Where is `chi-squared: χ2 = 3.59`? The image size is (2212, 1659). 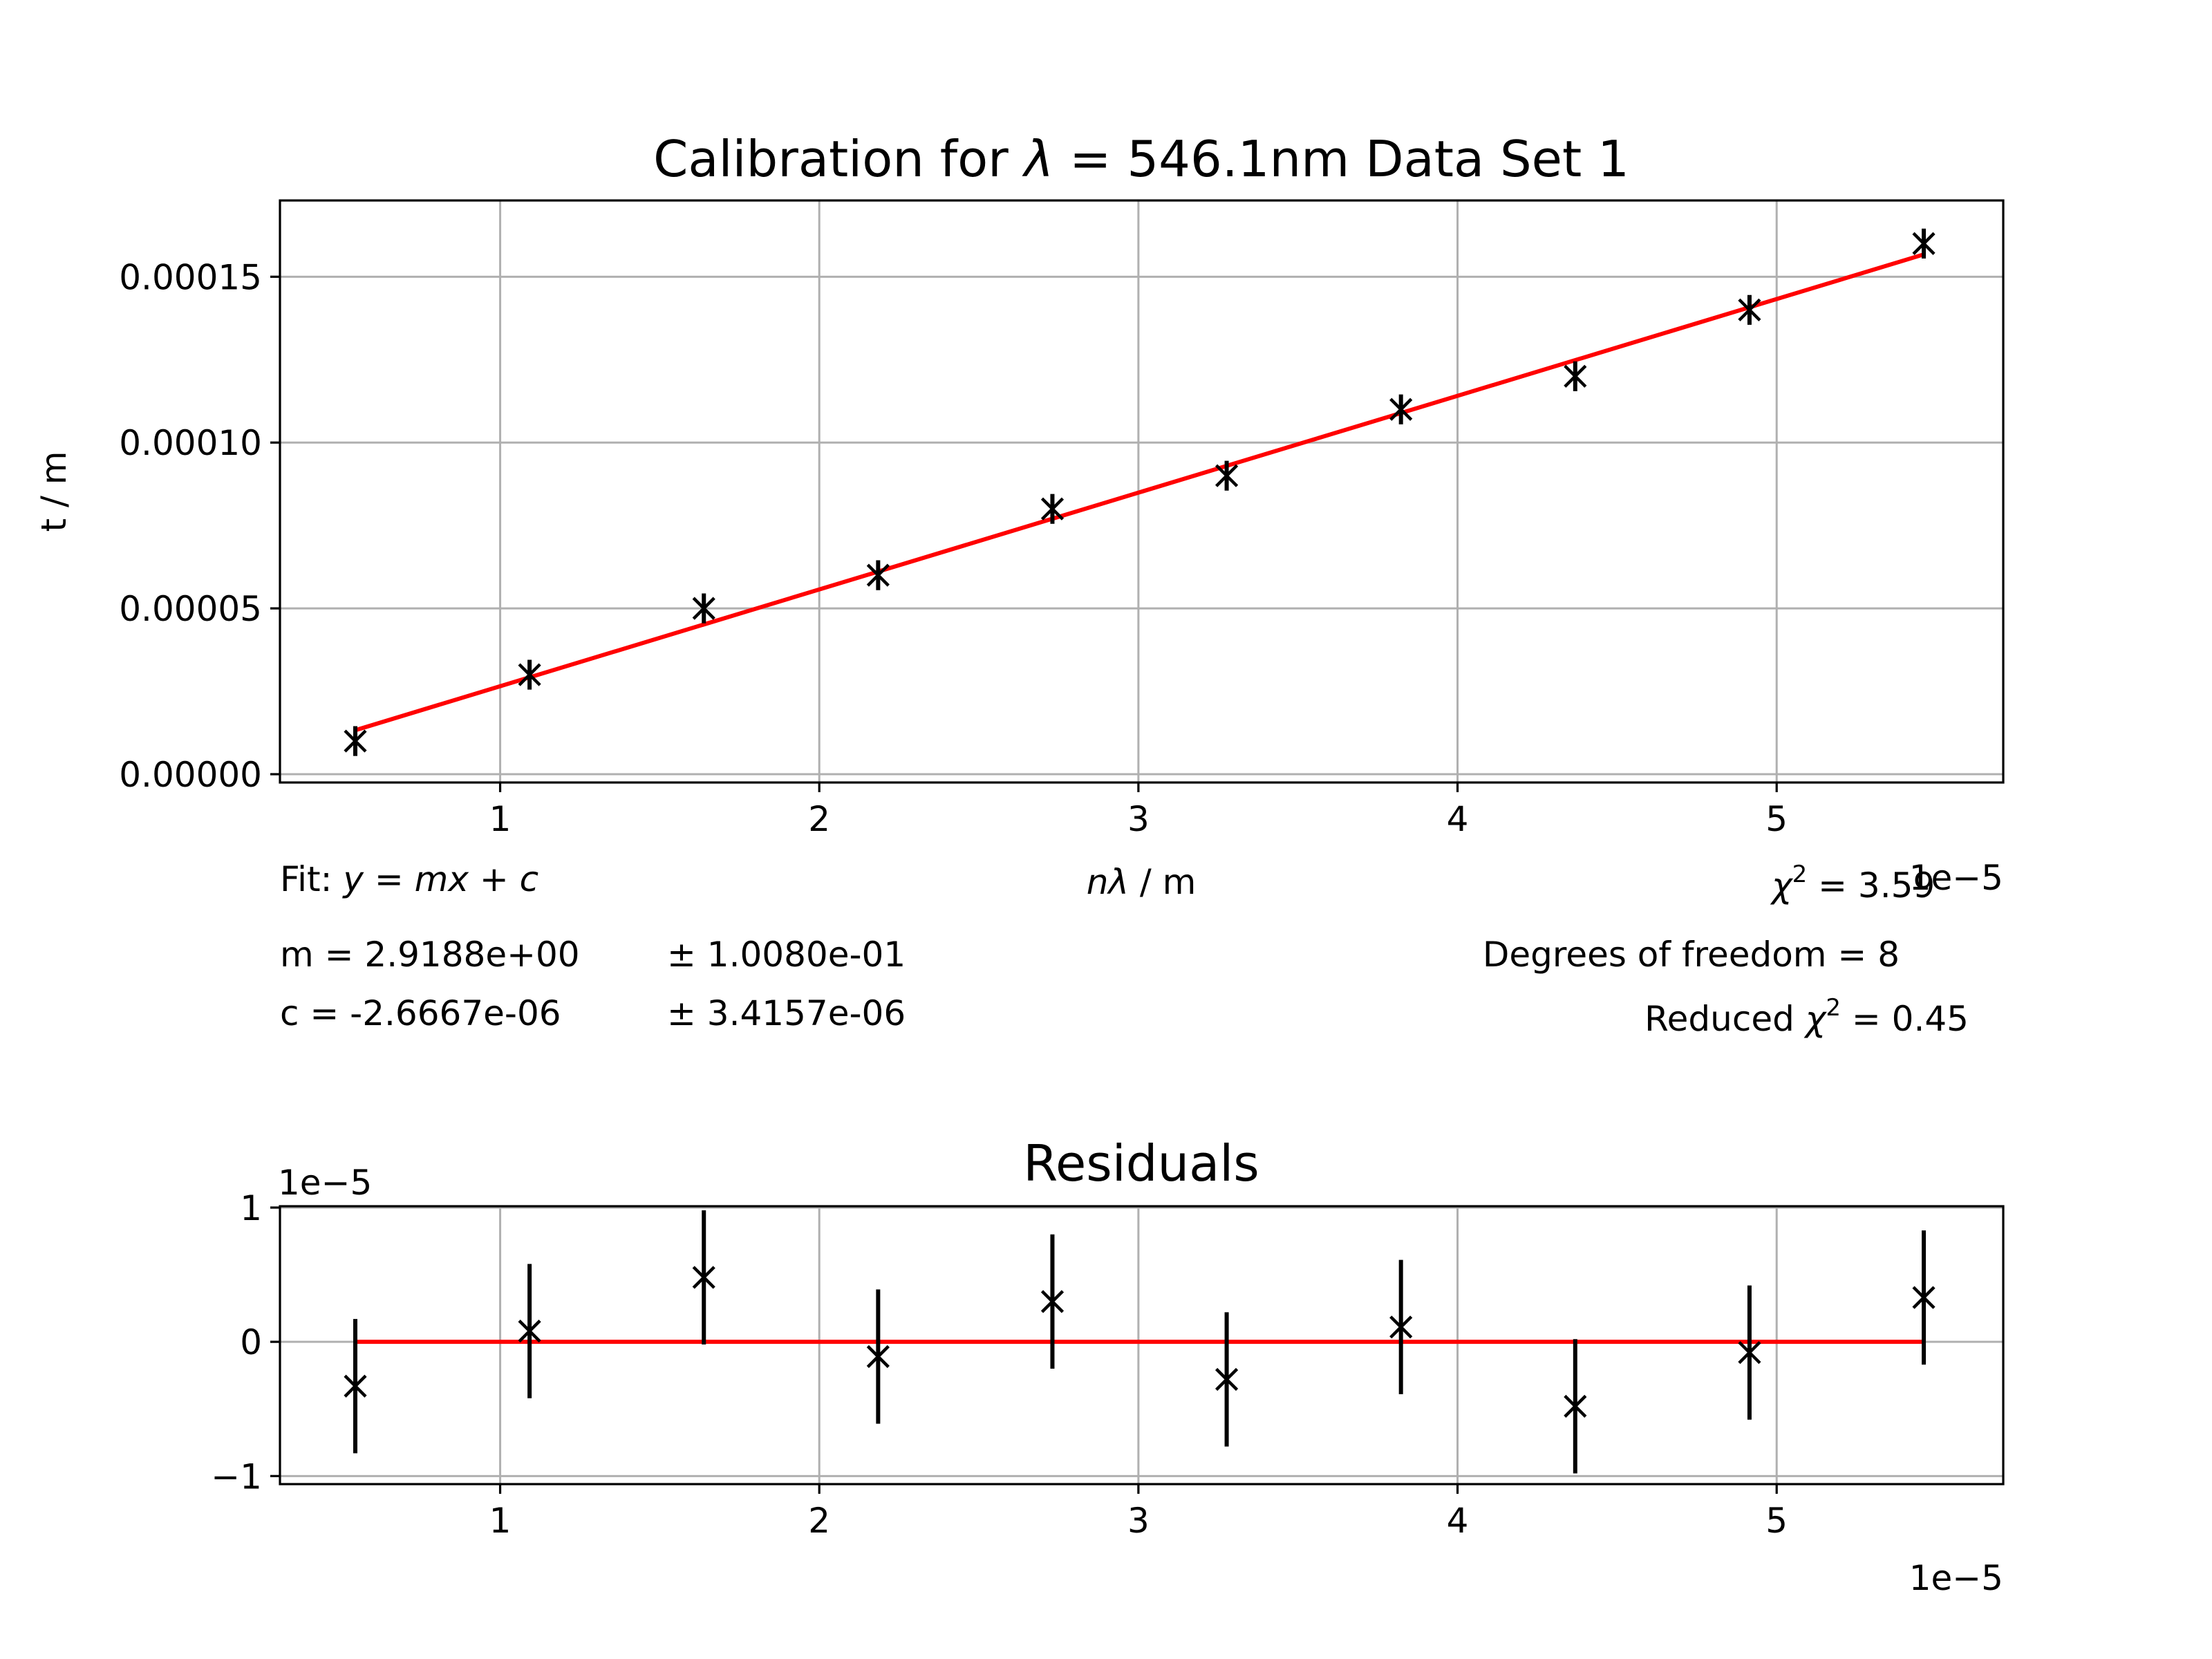 chi-squared: χ2 = 3.59 is located at coordinates (1853, 883).